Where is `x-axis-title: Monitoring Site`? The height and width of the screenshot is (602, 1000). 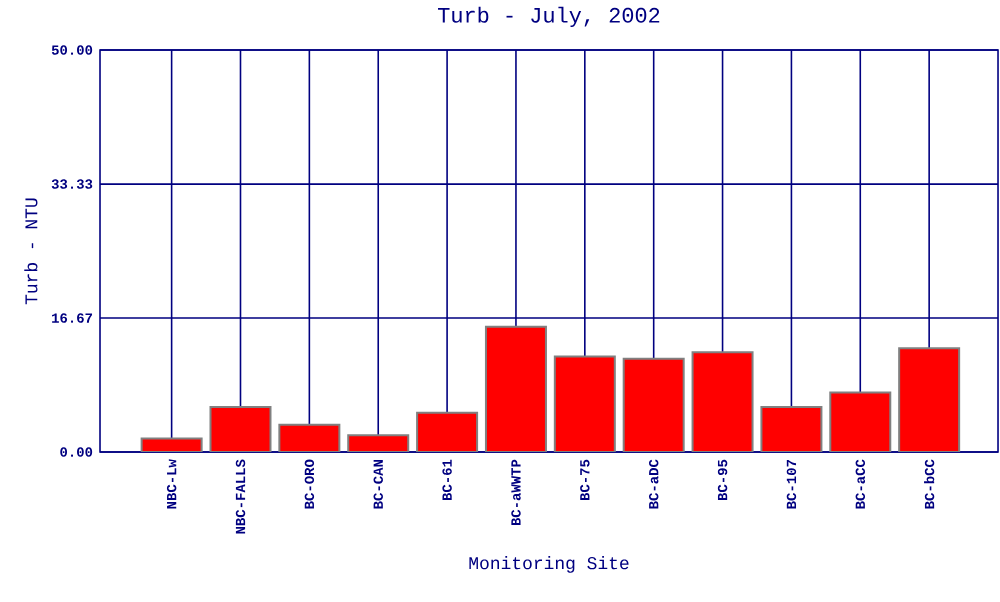 x-axis-title: Monitoring Site is located at coordinates (549, 564).